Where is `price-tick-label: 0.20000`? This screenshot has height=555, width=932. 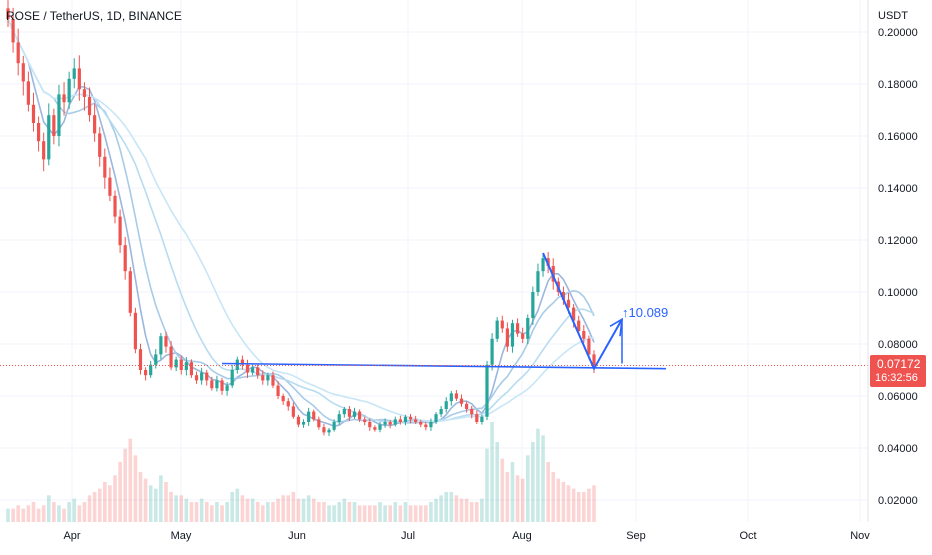 price-tick-label: 0.20000 is located at coordinates (898, 33).